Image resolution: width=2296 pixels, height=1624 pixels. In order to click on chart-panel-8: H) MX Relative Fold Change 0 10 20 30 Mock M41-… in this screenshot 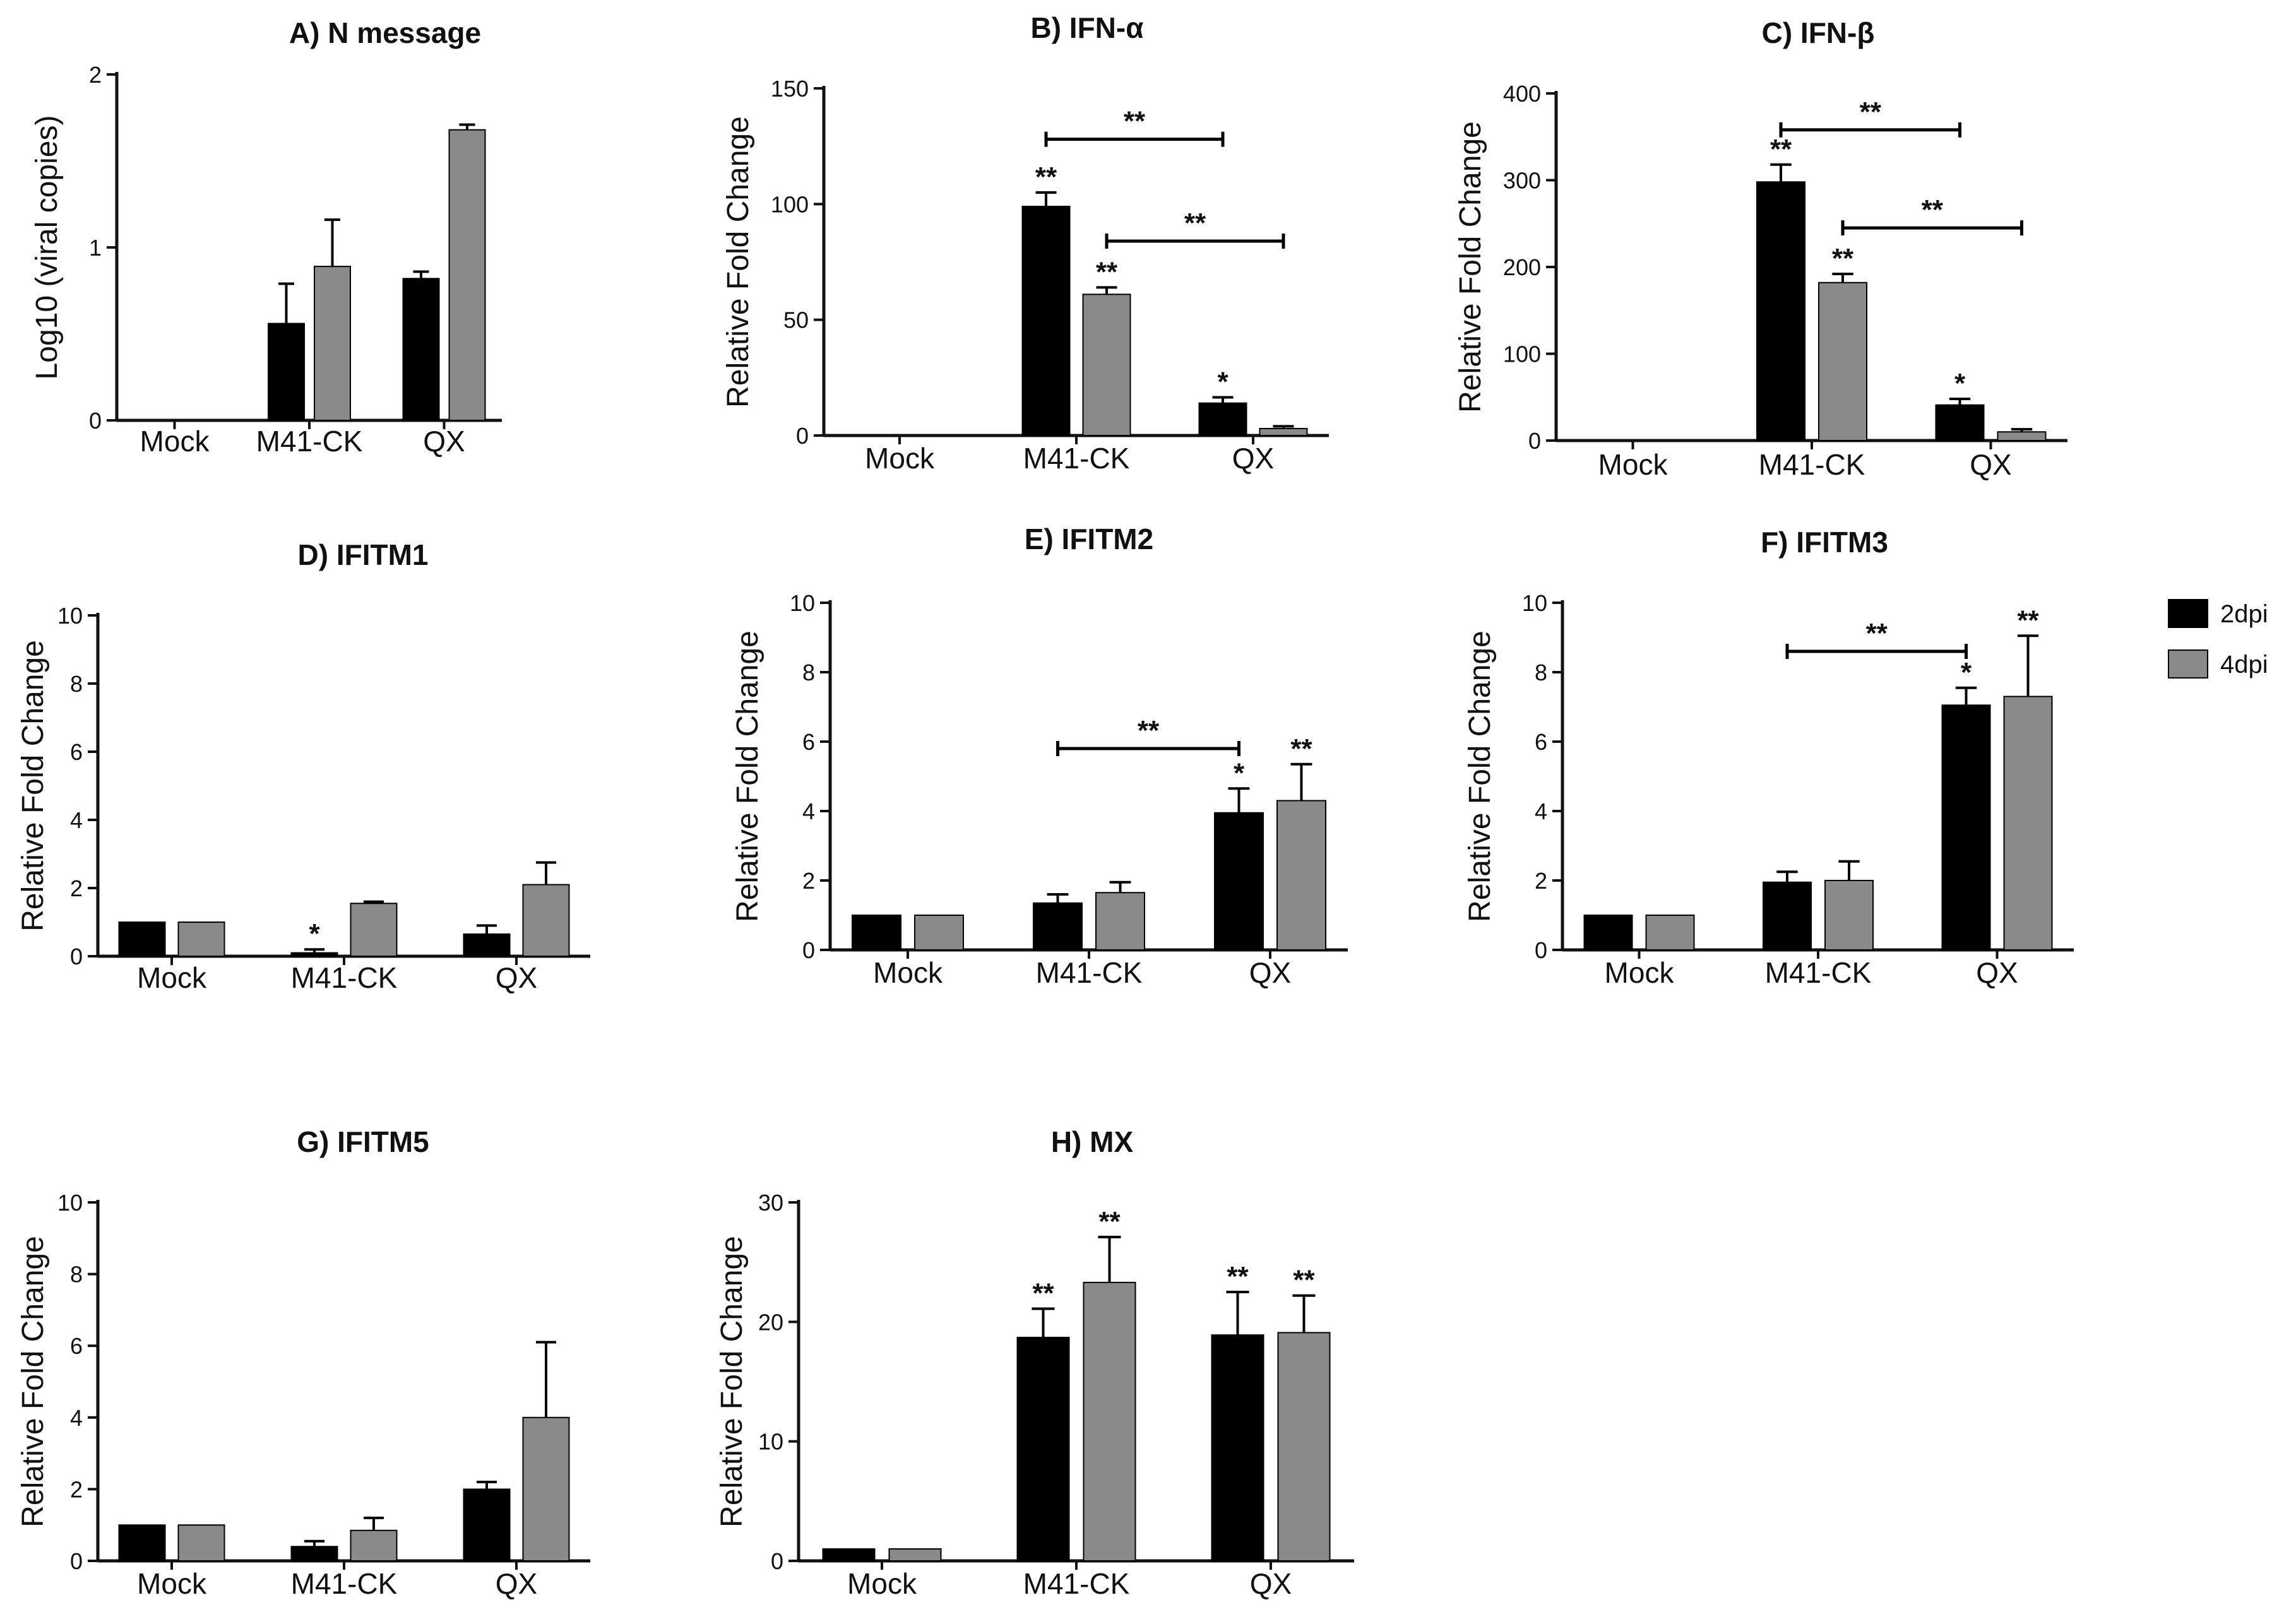, I will do `click(1034, 1362)`.